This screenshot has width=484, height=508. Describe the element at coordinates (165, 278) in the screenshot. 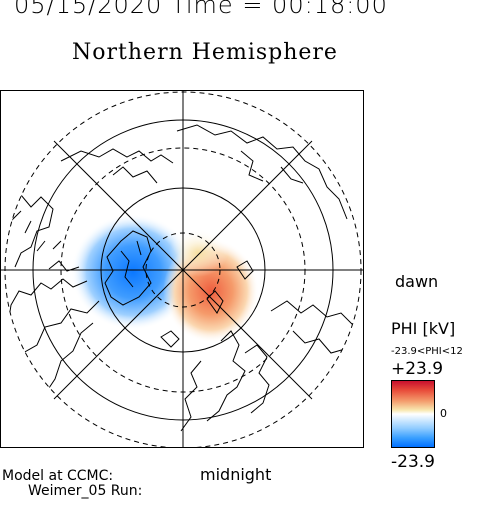

I see `potential-pattern` at that location.